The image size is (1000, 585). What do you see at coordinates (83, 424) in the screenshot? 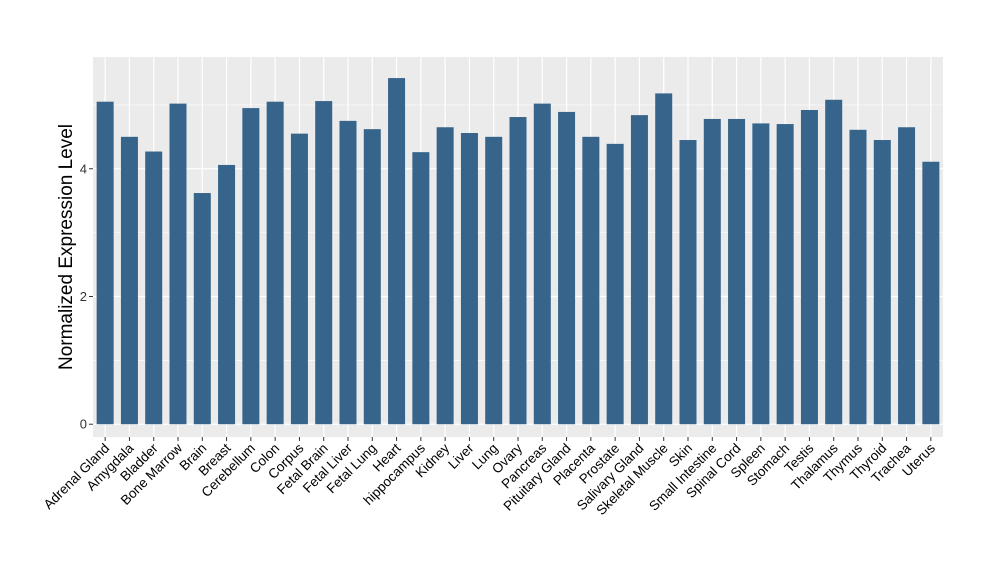
I see `y-tick-label: 0` at bounding box center [83, 424].